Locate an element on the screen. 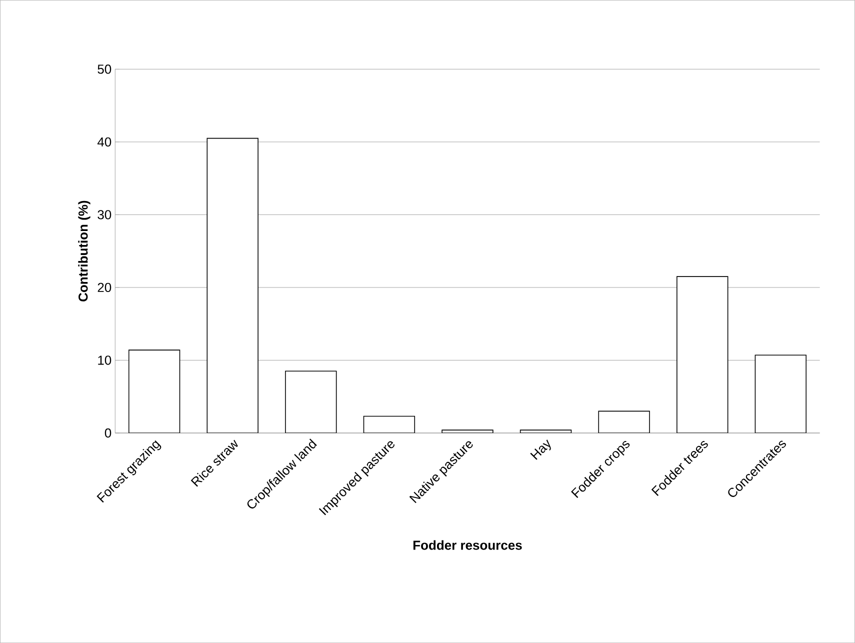 This screenshot has width=855, height=643. y-tick-label: 50 is located at coordinates (105, 69).